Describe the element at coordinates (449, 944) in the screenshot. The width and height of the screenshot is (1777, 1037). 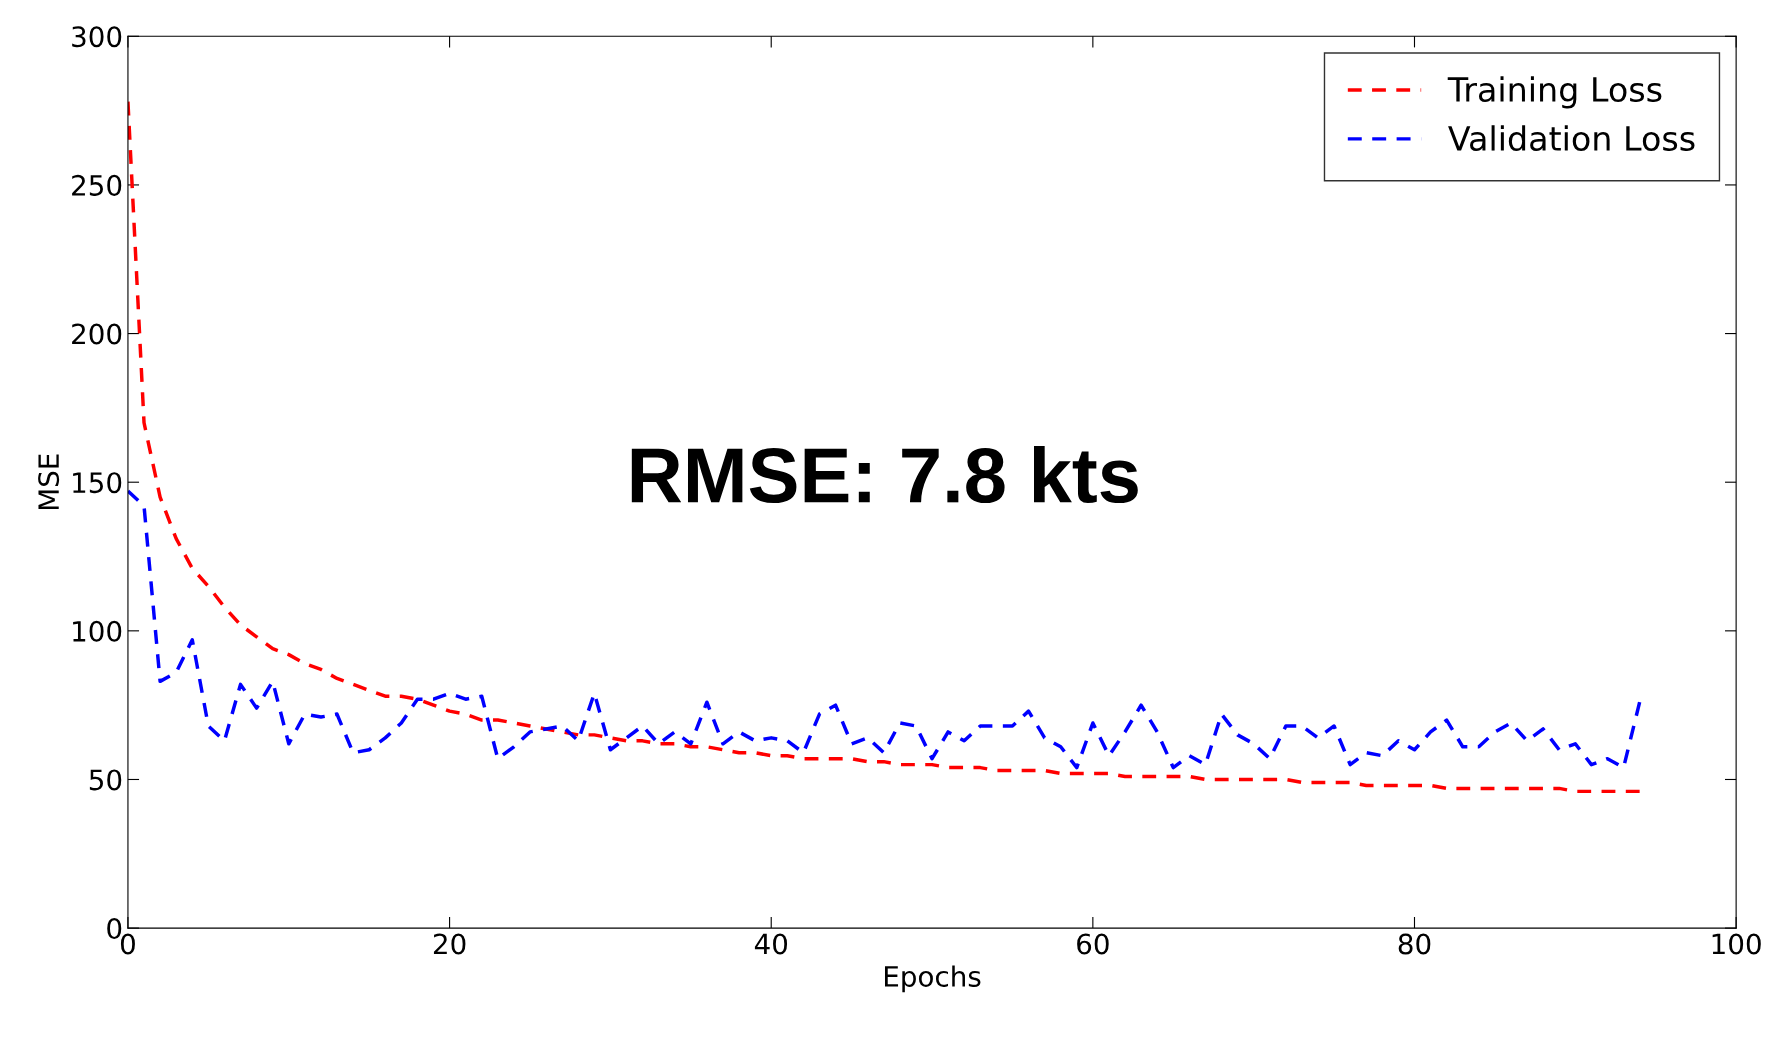
I see `x-tick-label: 20` at that location.